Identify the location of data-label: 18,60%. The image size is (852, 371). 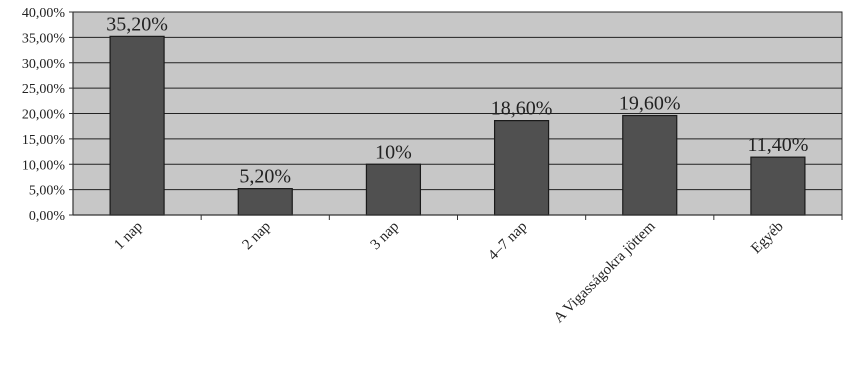
(522, 109).